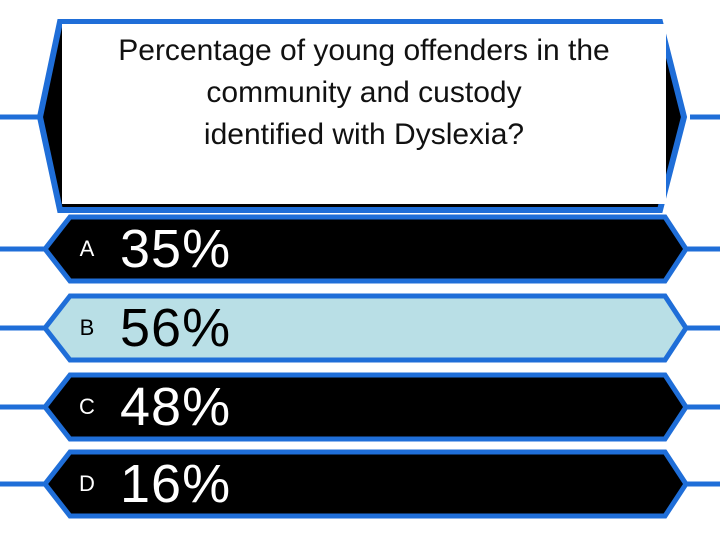  I want to click on answer-a-value: 35%, so click(176, 249).